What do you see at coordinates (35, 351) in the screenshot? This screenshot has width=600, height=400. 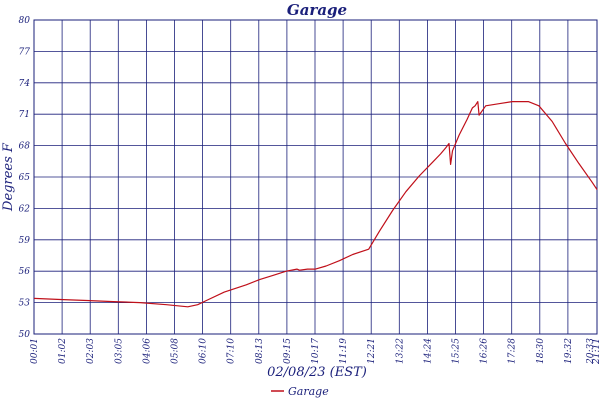 I see `x-tick-label: 00:01` at bounding box center [35, 351].